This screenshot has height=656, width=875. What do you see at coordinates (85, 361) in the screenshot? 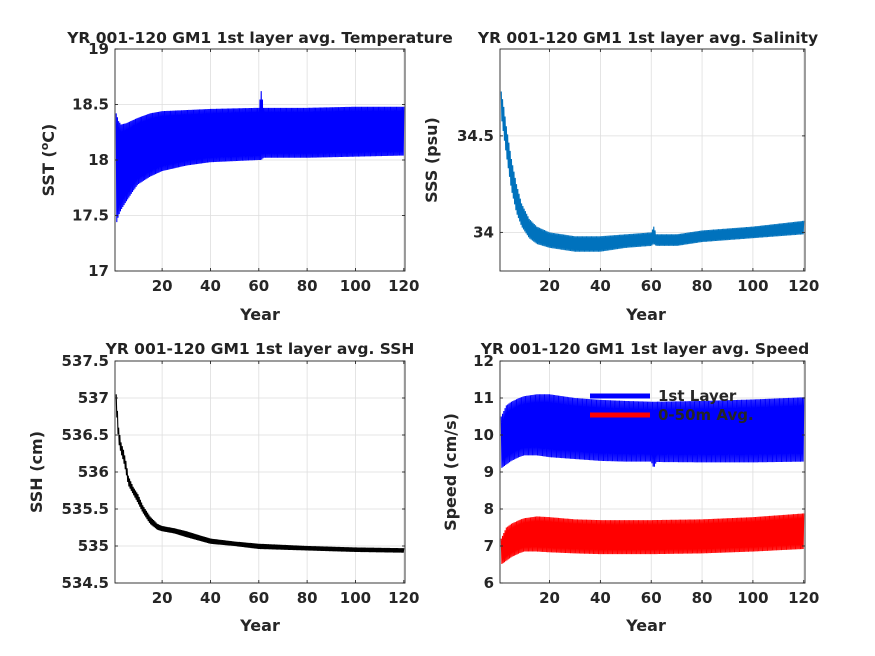
I see `y-tick-label: 537.5` at bounding box center [85, 361].